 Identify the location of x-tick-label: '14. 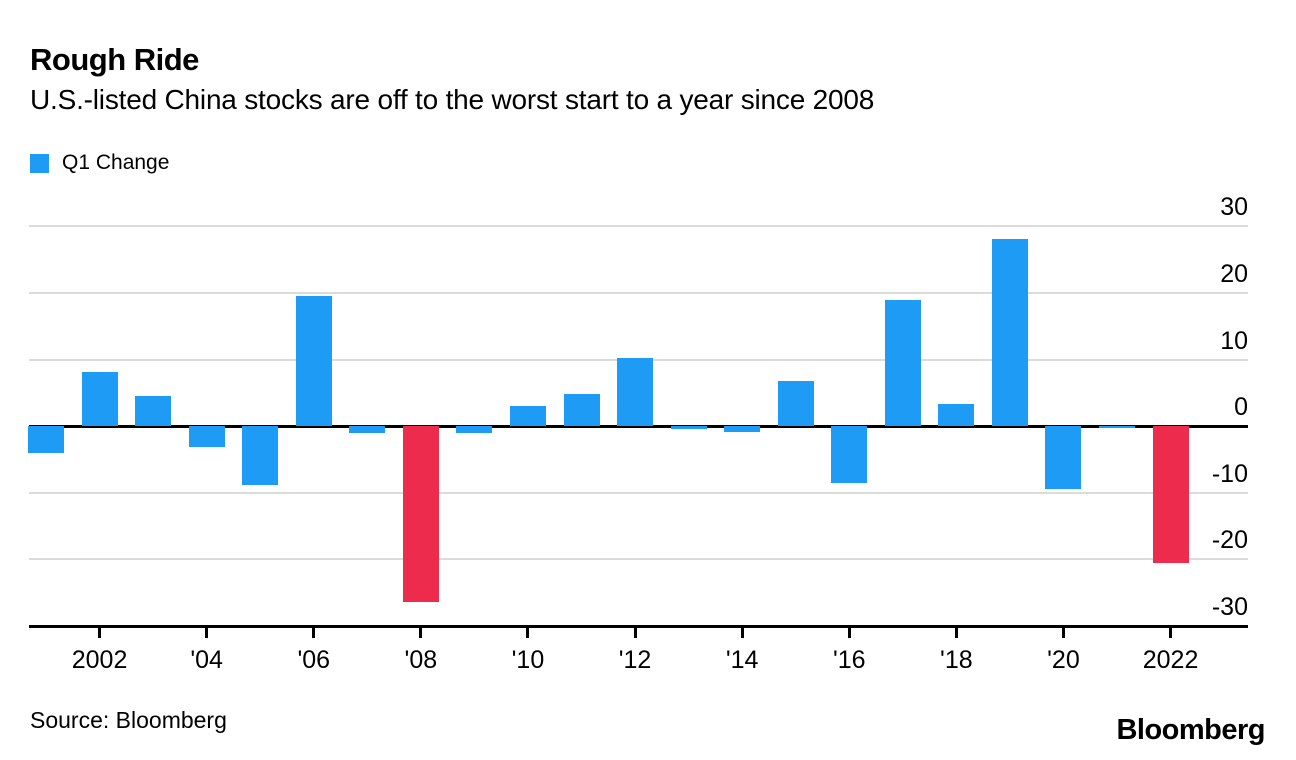
(742, 660).